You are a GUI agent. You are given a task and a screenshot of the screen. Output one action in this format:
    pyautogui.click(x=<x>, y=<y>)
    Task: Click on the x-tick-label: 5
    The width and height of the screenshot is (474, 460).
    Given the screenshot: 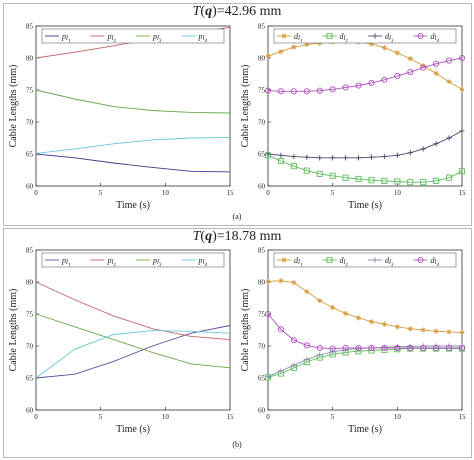 What is the action you would take?
    pyautogui.click(x=333, y=193)
    